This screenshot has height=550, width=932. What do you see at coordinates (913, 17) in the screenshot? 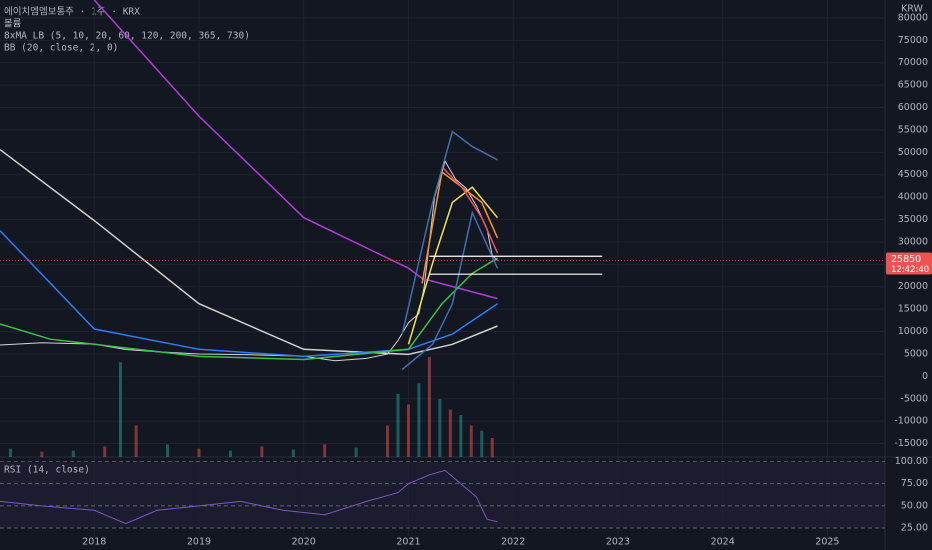
I see `y-tick-label: 80000` at bounding box center [913, 17].